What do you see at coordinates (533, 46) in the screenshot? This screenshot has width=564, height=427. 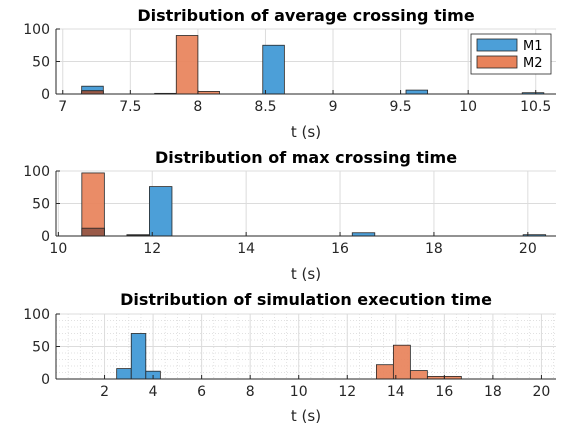 I see `legend-label-m1: M1` at bounding box center [533, 46].